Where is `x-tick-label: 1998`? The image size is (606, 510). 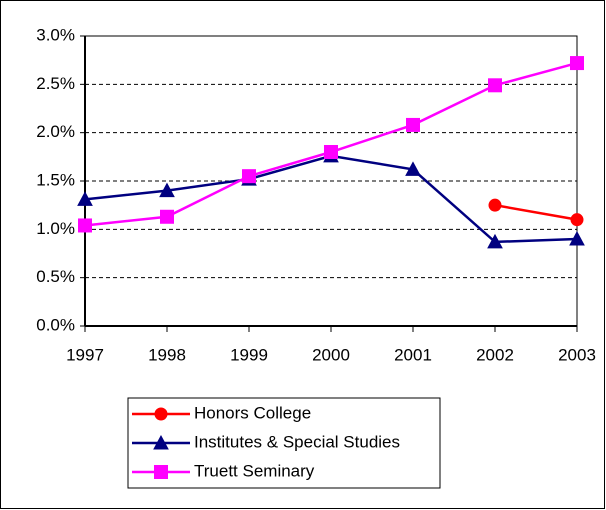 x-tick-label: 1998 is located at coordinates (167, 354).